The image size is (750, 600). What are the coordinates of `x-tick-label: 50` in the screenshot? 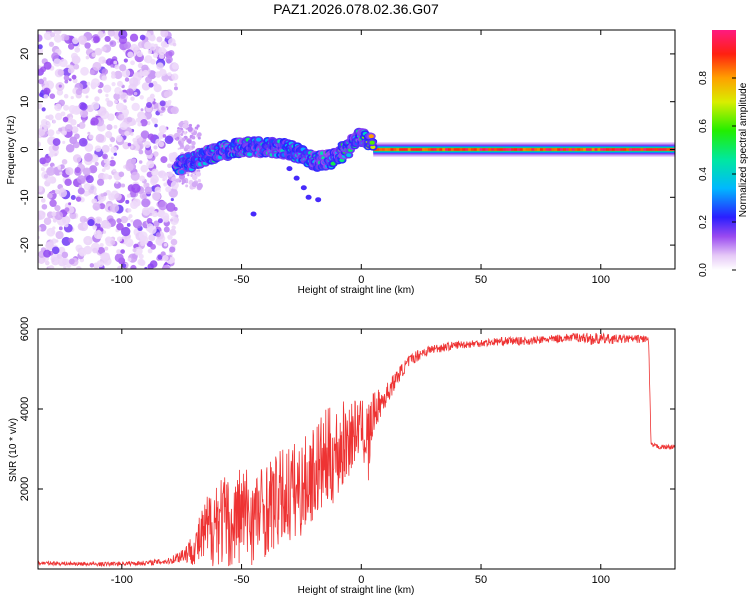 It's located at (481, 280).